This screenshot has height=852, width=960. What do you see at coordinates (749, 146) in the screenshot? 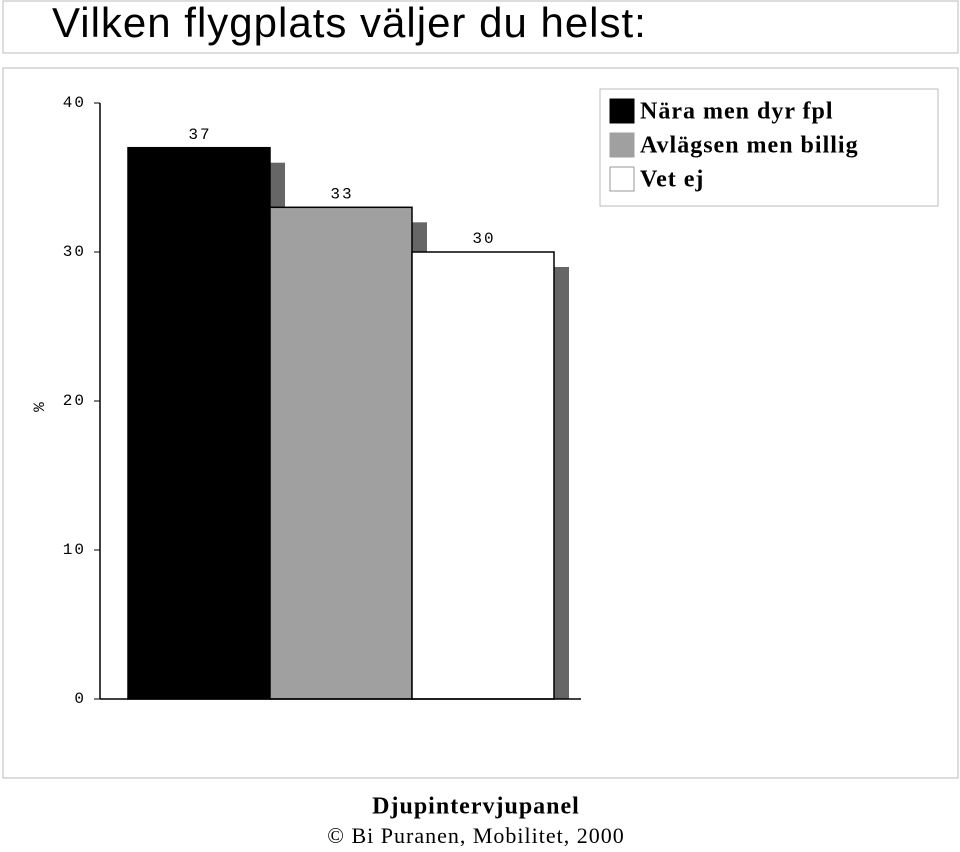
I see `legend-label: Avlägsen men billig` at bounding box center [749, 146].